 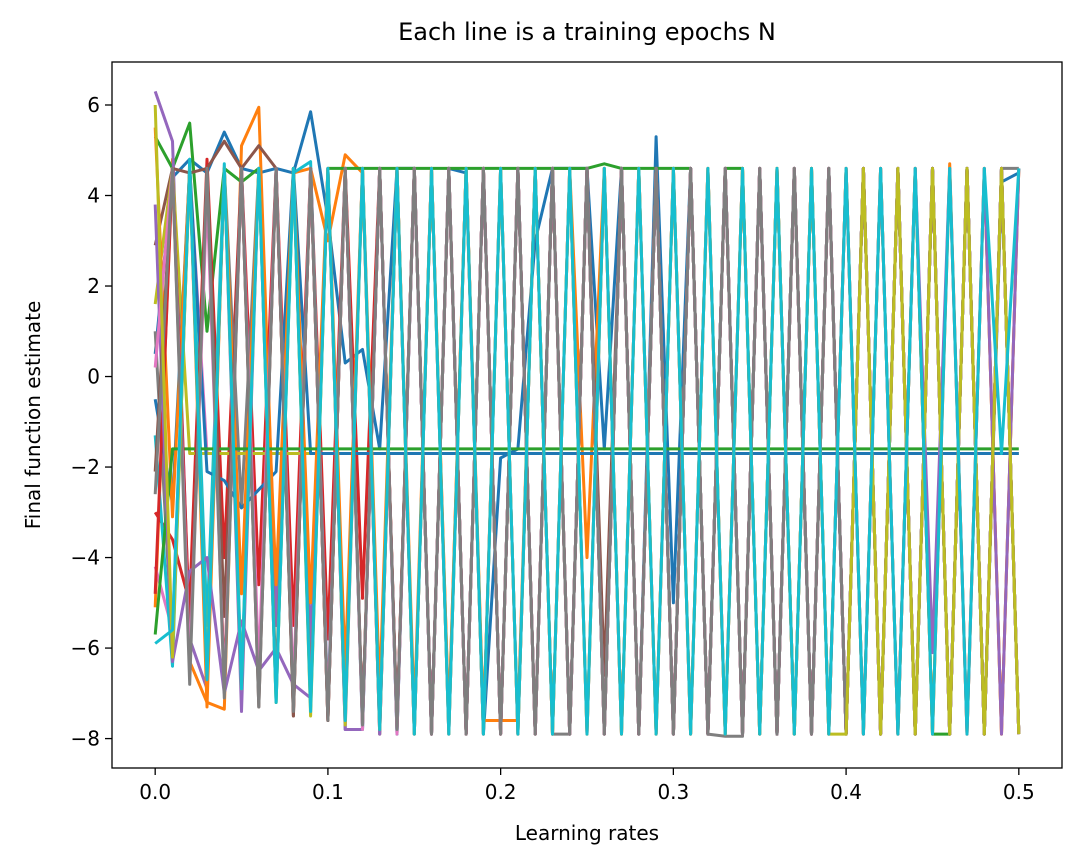 I want to click on x-axis-ticks: 0.0 0.1 0.2 0.3 0.4 0.5, so click(x=587, y=786).